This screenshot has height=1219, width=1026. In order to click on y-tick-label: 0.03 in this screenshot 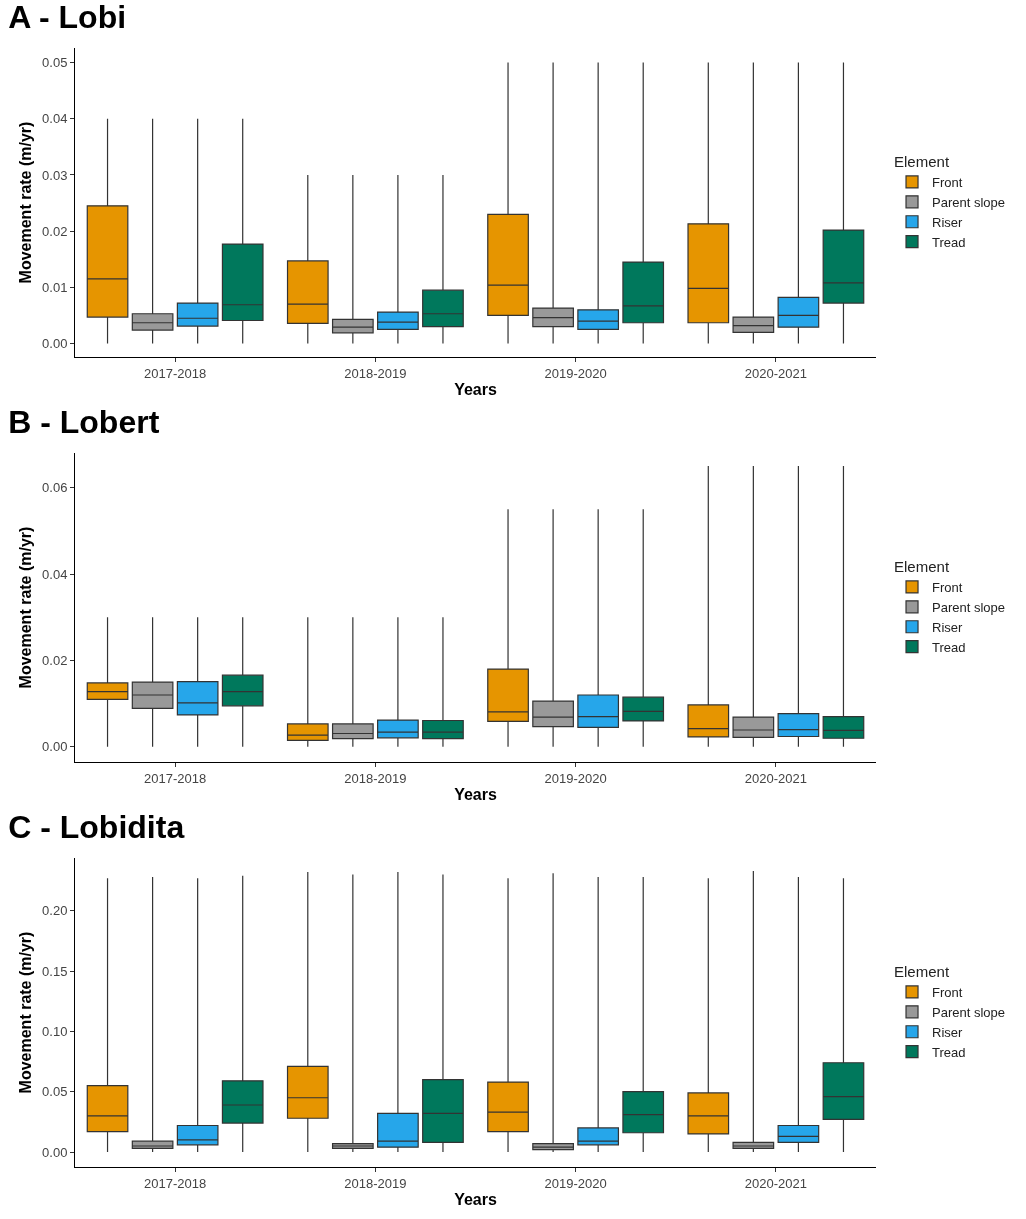, I will do `click(55, 175)`.